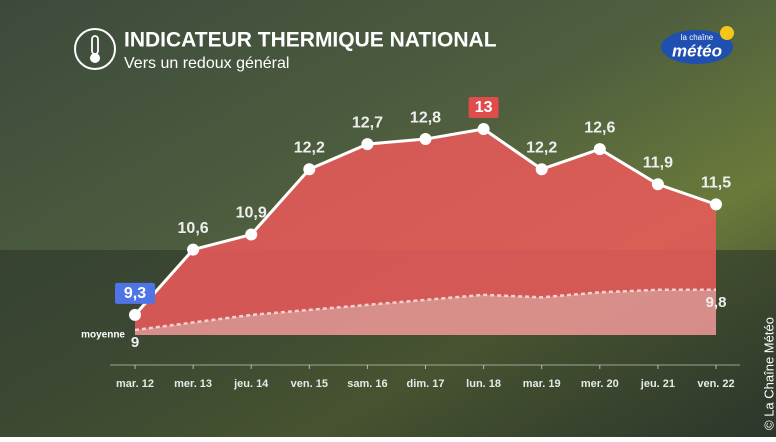 This screenshot has height=442, width=776. Describe the element at coordinates (135, 342) in the screenshot. I see `average-value-label: 9` at that location.